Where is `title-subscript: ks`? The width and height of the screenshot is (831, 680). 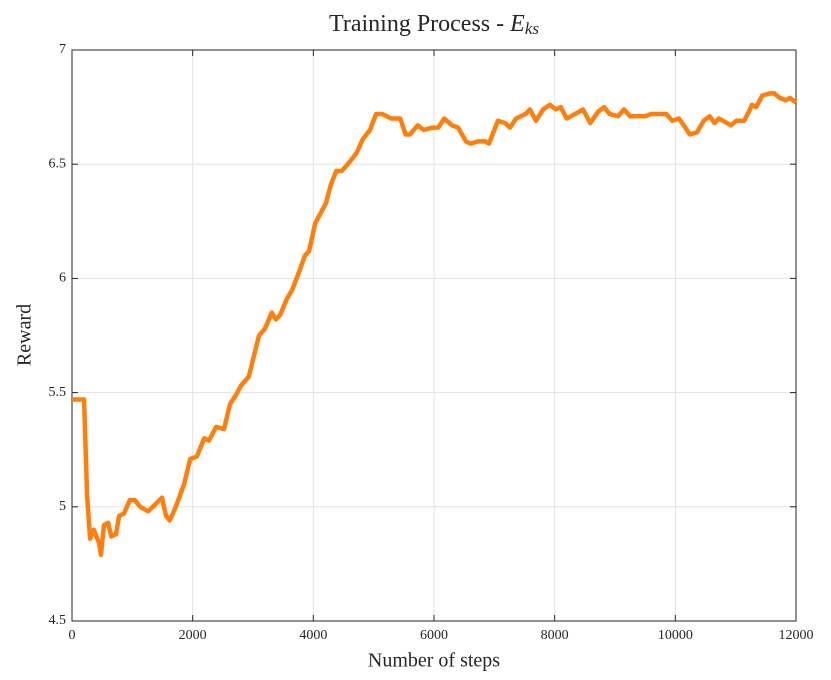 title-subscript: ks is located at coordinates (532, 28).